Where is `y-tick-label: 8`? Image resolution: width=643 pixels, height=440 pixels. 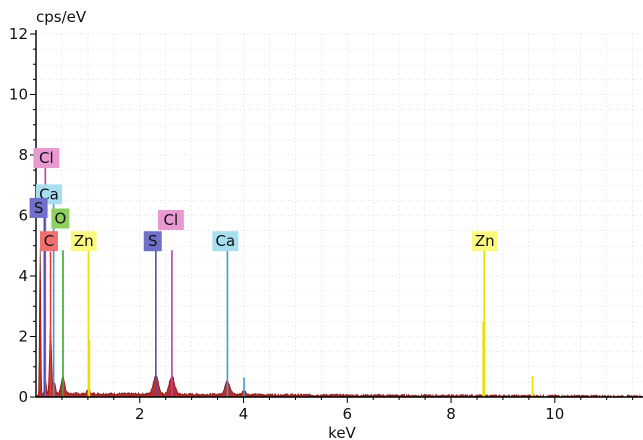
y-tick-label: 8 is located at coordinates (23, 155).